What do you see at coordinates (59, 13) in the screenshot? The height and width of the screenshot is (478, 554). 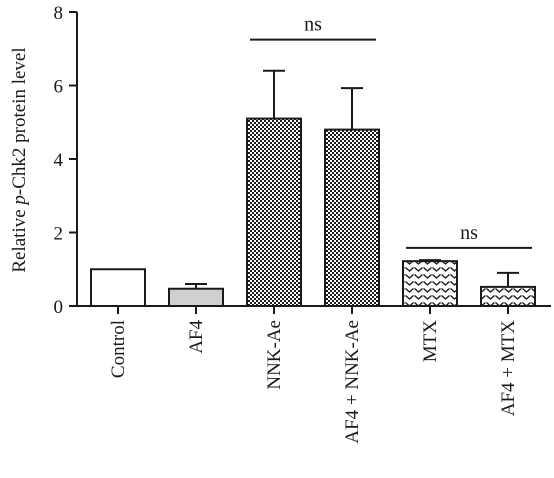 I see `y-tick-label: 8` at bounding box center [59, 13].